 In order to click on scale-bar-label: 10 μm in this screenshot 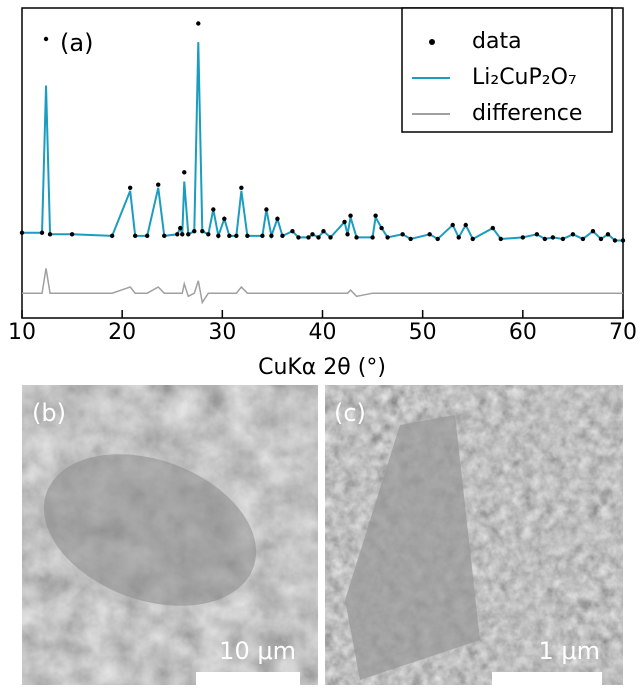, I will do `click(257, 651)`.